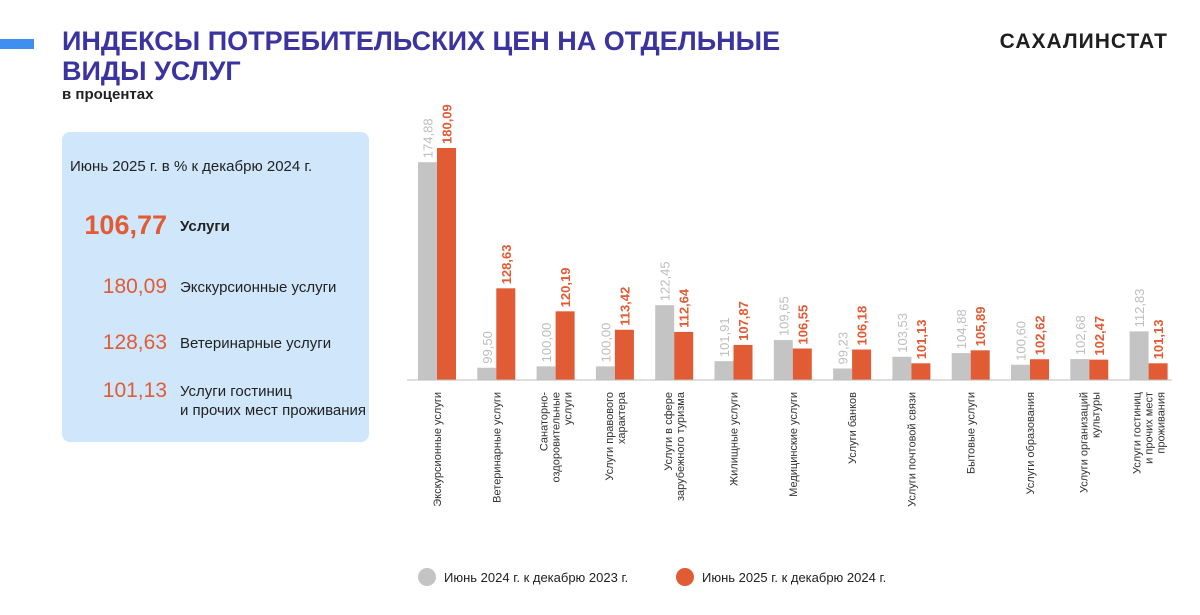 Image resolution: width=1200 pixels, height=615 pixels. I want to click on data-label: 99,50, so click(487, 347).